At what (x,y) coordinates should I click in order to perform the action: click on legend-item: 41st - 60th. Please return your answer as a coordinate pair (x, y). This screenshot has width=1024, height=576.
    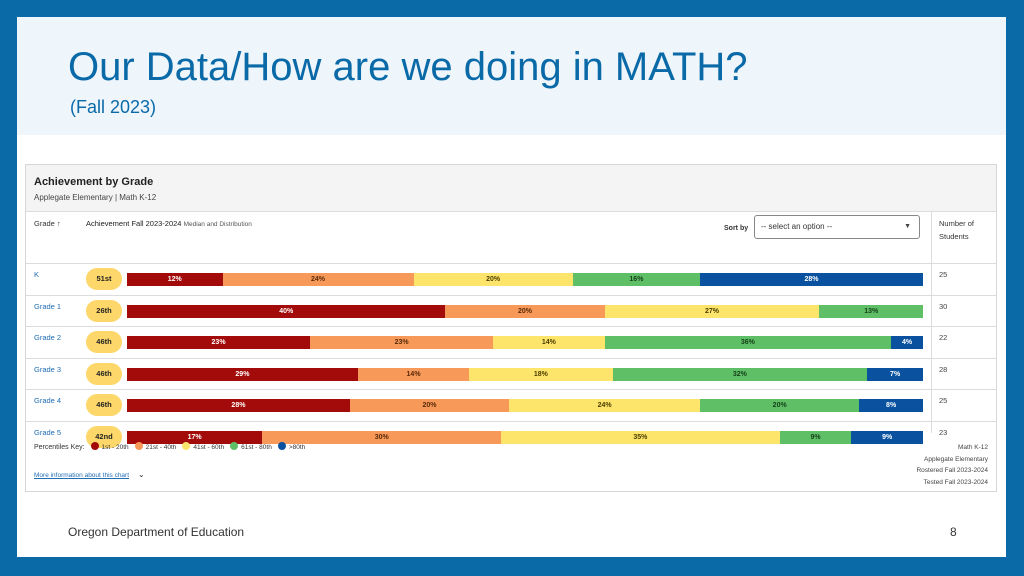
    Looking at the image, I should click on (203, 446).